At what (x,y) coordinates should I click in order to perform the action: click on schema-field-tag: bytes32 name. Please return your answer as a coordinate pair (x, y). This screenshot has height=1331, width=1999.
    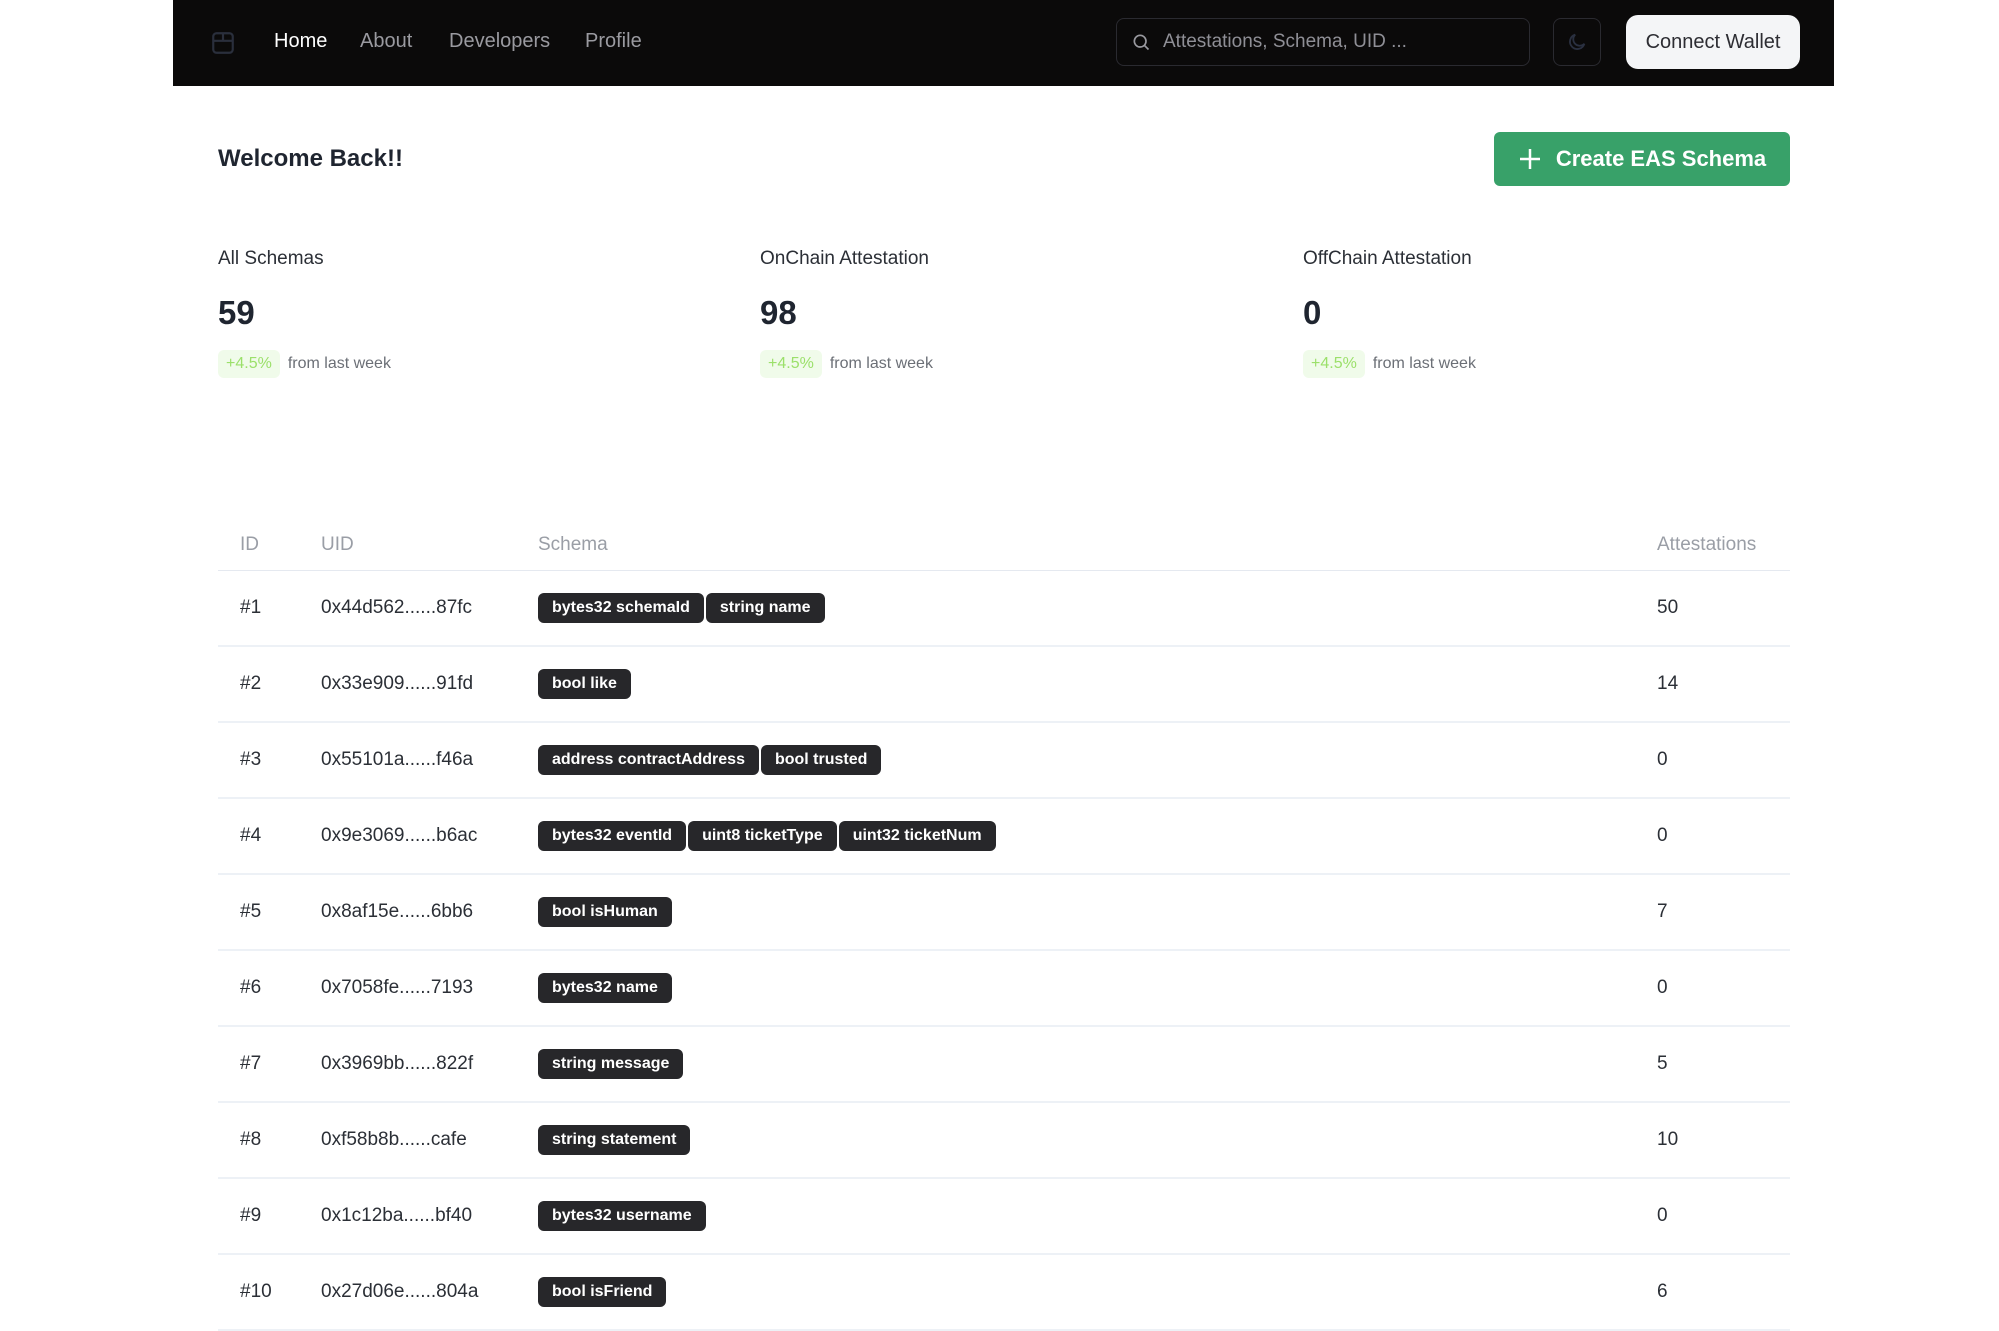
    Looking at the image, I should click on (605, 988).